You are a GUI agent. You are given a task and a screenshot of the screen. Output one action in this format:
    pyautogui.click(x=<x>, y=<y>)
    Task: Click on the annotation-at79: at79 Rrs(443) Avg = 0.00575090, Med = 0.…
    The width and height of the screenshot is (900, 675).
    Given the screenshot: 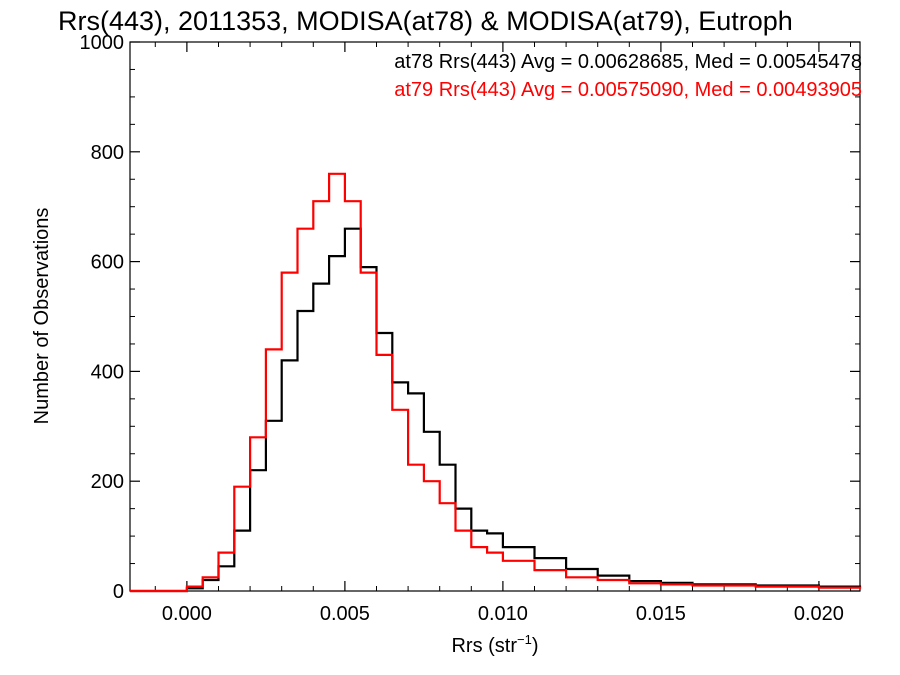 What is the action you would take?
    pyautogui.click(x=628, y=90)
    